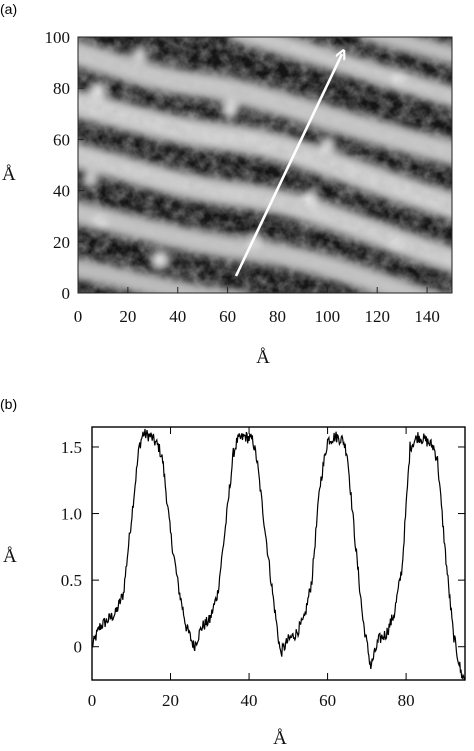 Image resolution: width=474 pixels, height=751 pixels. What do you see at coordinates (8, 9) in the screenshot?
I see `panel-a-label: (a)` at bounding box center [8, 9].